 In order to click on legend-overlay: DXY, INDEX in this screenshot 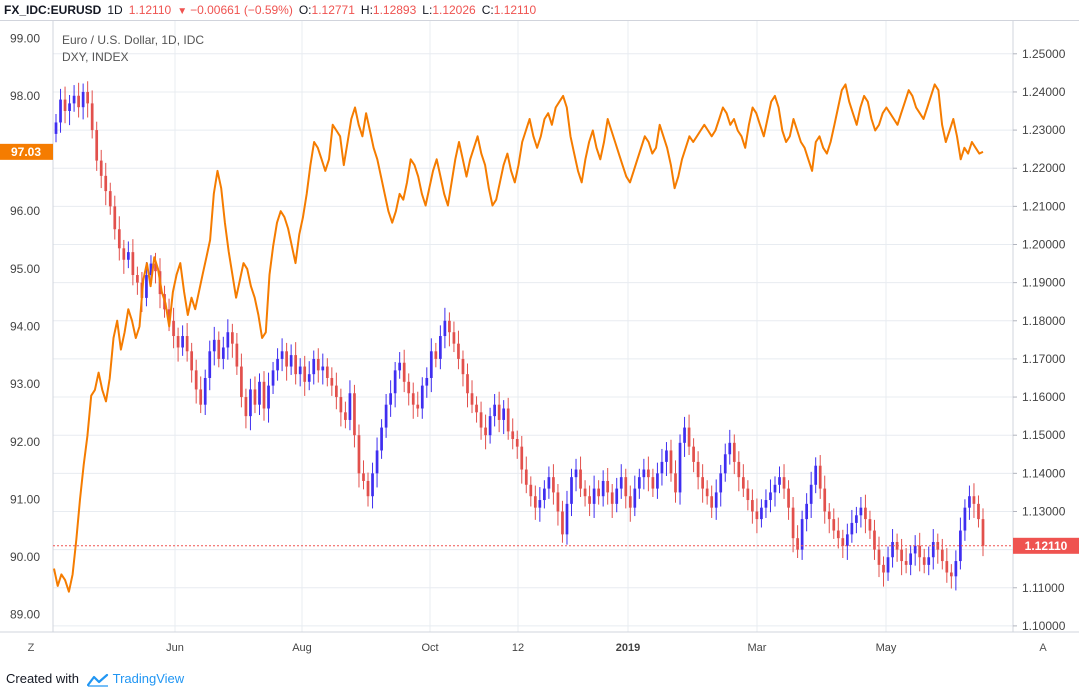, I will do `click(95, 57)`.